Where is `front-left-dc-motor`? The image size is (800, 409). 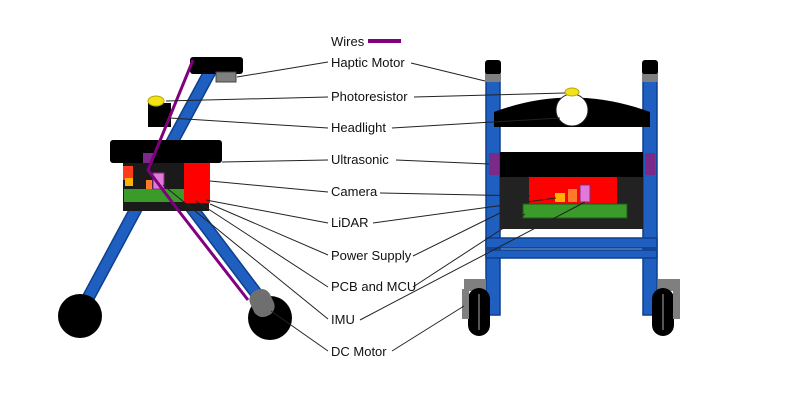
front-left-dc-motor is located at coordinates (465, 304).